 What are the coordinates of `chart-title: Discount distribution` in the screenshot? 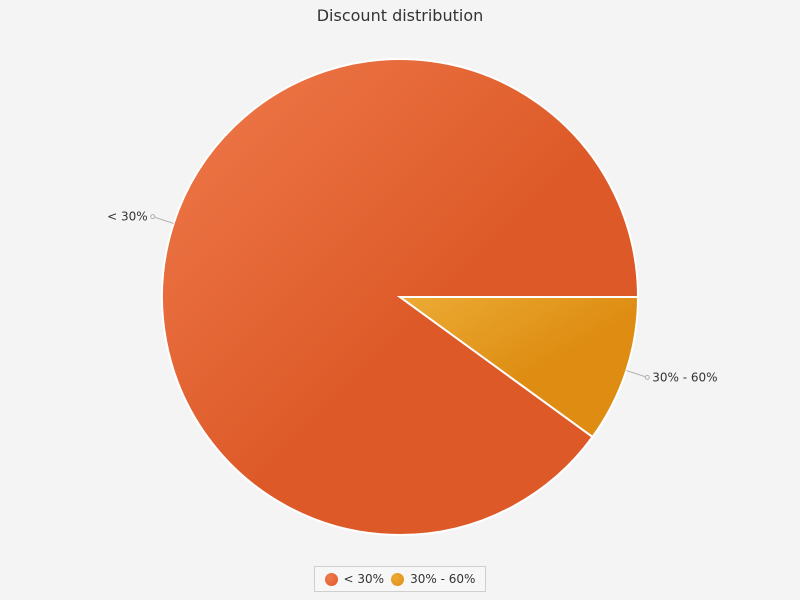 It's located at (400, 15).